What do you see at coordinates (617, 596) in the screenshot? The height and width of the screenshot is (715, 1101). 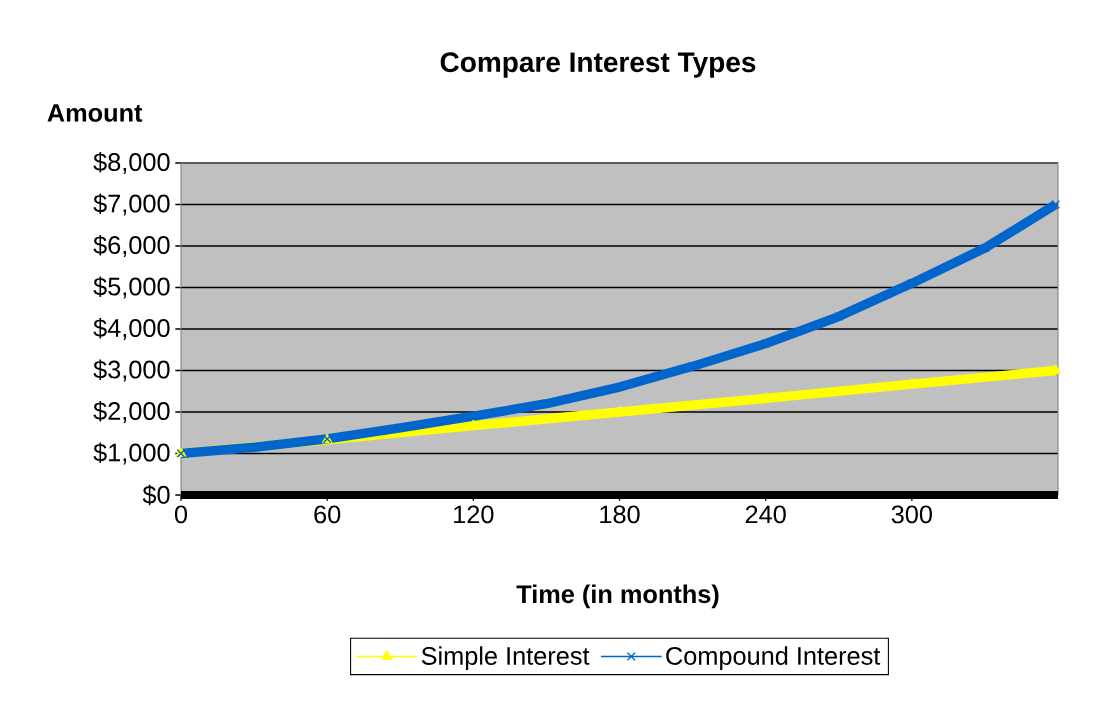 I see `x-axis-title: Time (in months)` at bounding box center [617, 596].